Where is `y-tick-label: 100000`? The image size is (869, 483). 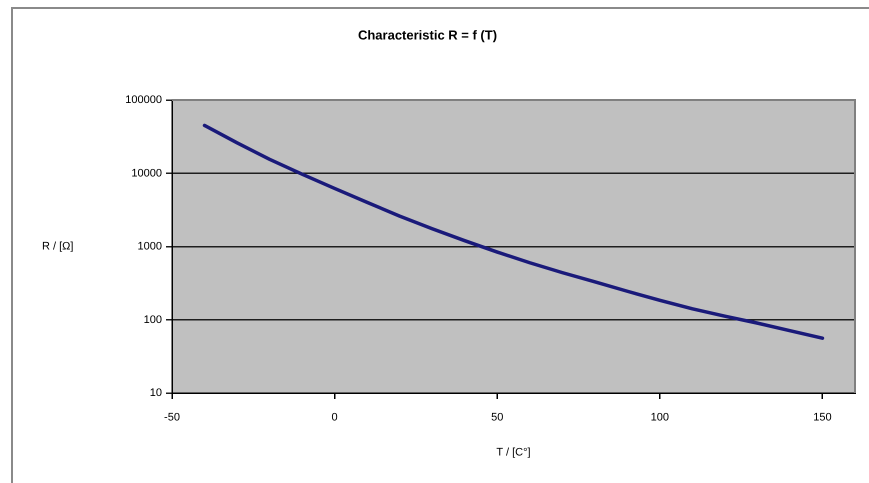
y-tick-label: 100000 is located at coordinates (143, 100).